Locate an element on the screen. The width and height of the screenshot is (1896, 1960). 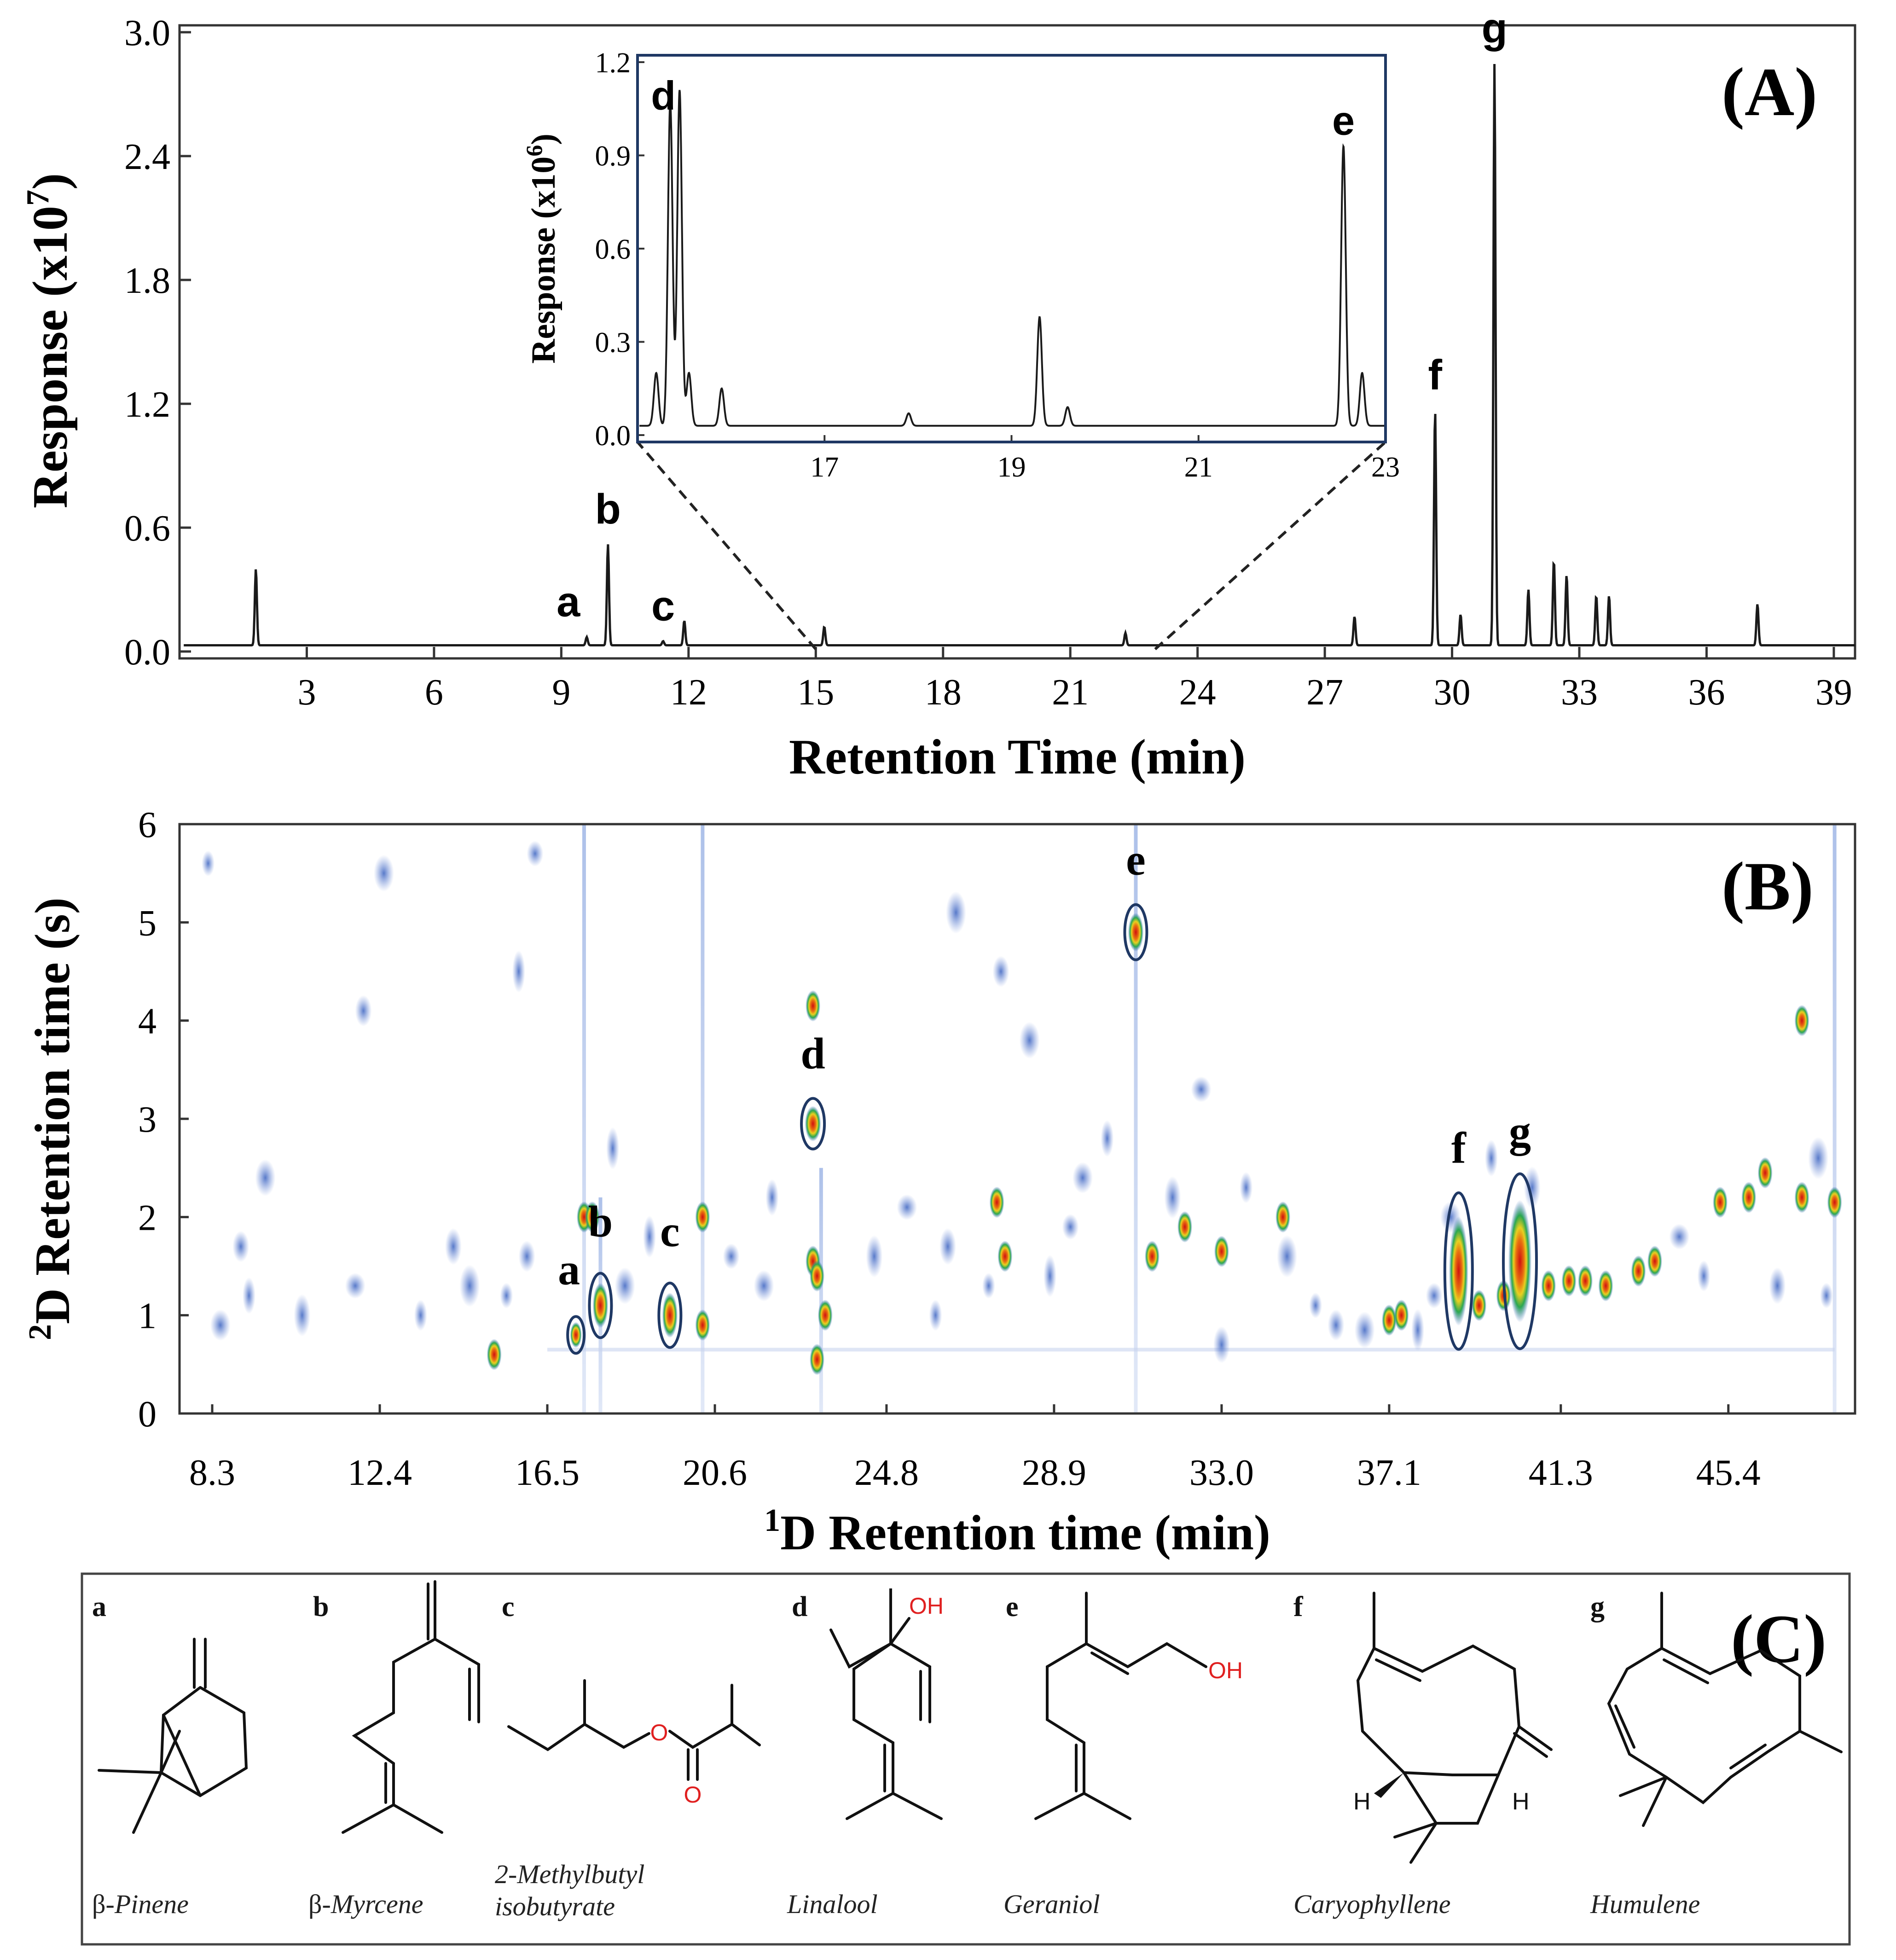
y-tick-label: 0.0 is located at coordinates (147, 652).